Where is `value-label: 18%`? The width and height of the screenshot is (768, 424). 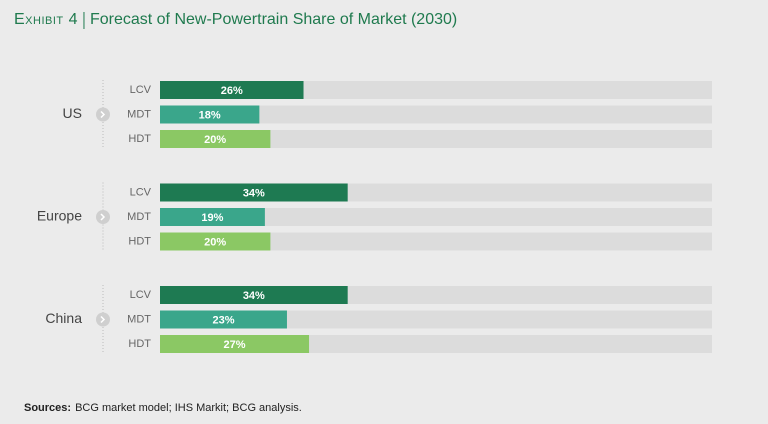 value-label: 18% is located at coordinates (210, 115).